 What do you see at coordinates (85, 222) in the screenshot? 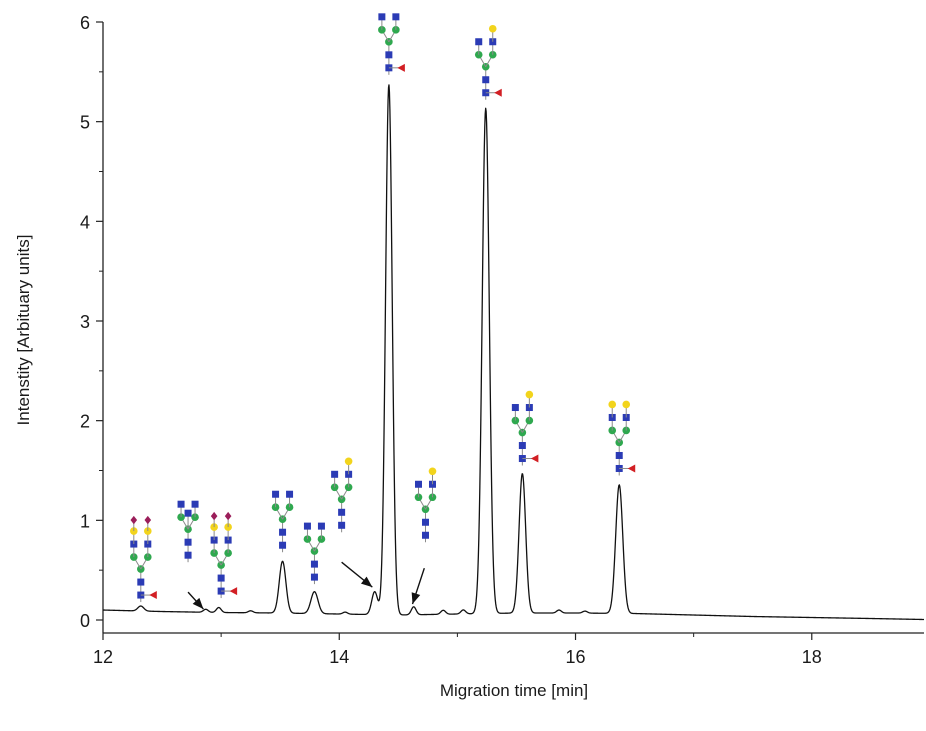
I see `y-tick-label: 4` at bounding box center [85, 222].